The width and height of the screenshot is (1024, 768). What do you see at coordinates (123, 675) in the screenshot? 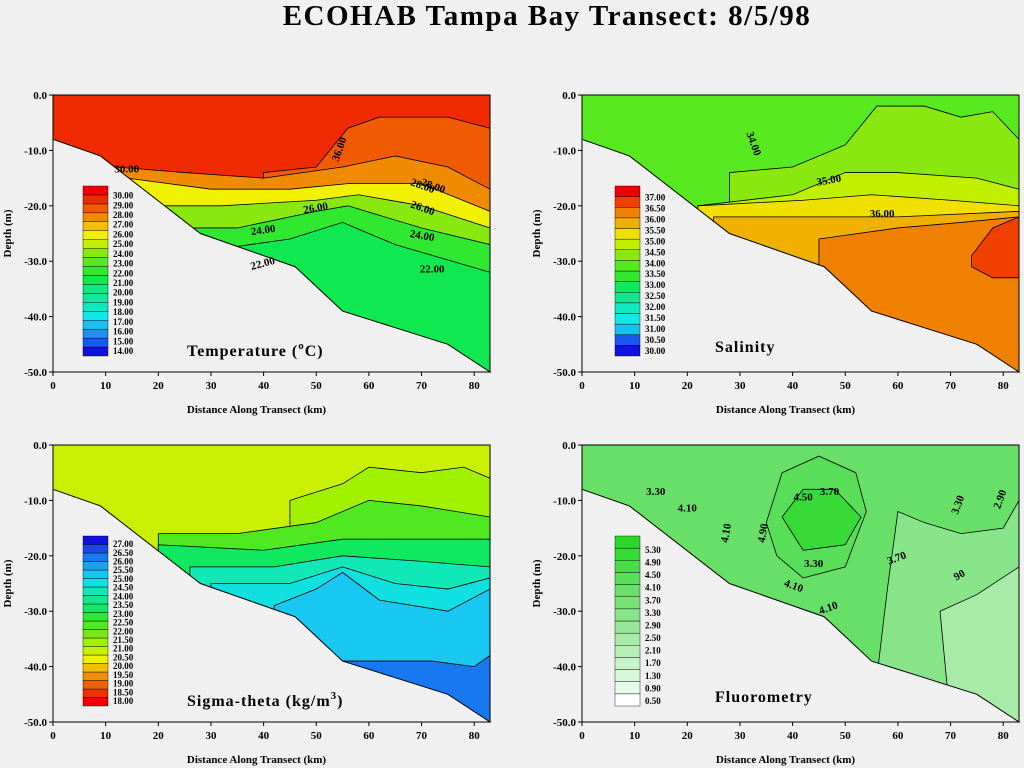
I see `legend-label: 19.50` at bounding box center [123, 675].